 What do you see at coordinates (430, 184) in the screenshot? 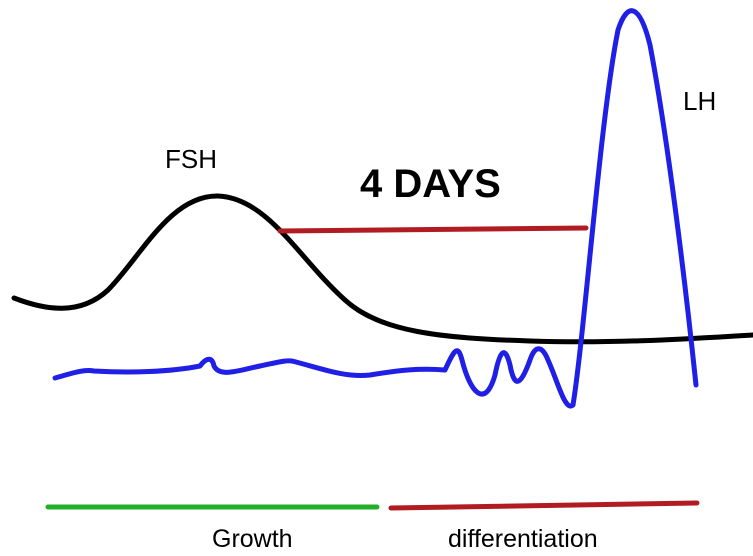
I see `duration-label: 4 DAYS` at bounding box center [430, 184].